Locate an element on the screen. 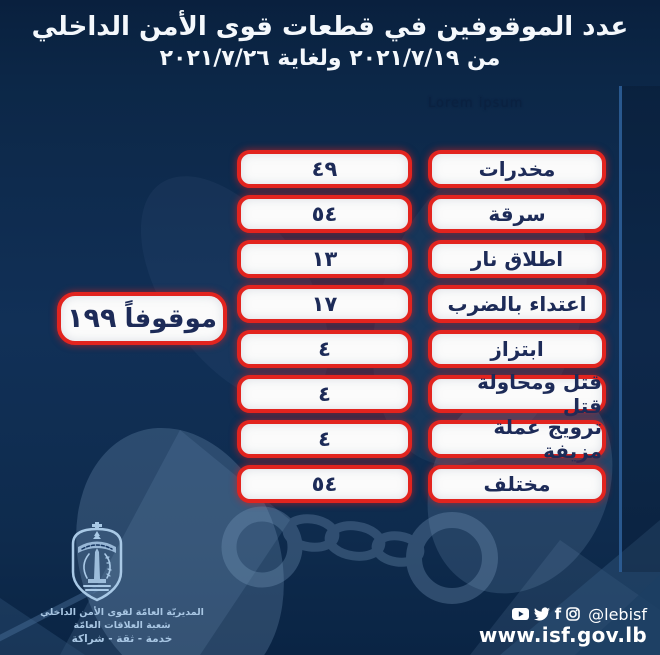  social-footer: f @lebisf www.isf.gov.lb is located at coordinates (562, 626).